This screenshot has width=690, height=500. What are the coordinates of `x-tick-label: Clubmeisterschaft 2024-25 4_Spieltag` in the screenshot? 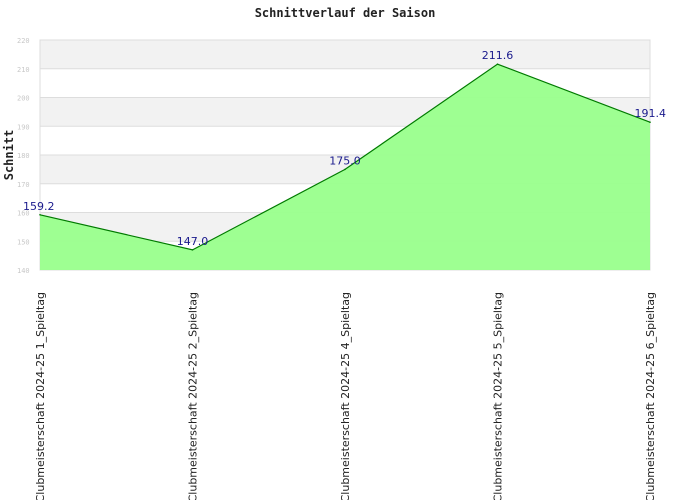 It's located at (345, 396).